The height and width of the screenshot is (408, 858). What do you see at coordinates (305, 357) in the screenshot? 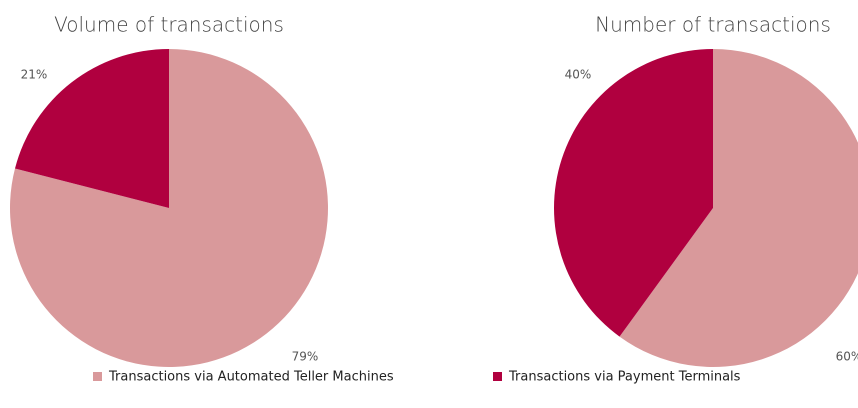
I see `value-label: 79%` at bounding box center [305, 357].